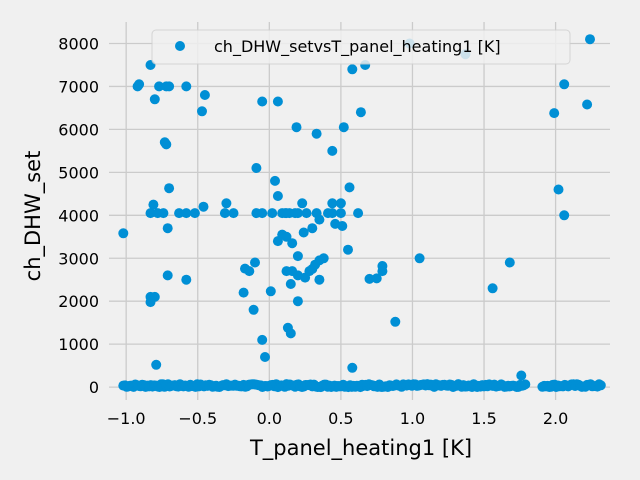 The image size is (640, 480). I want to click on x-tick-labels: −1.0 −0.5 0.0 0.5 1.0 1.5 2.0, so click(338, 418).